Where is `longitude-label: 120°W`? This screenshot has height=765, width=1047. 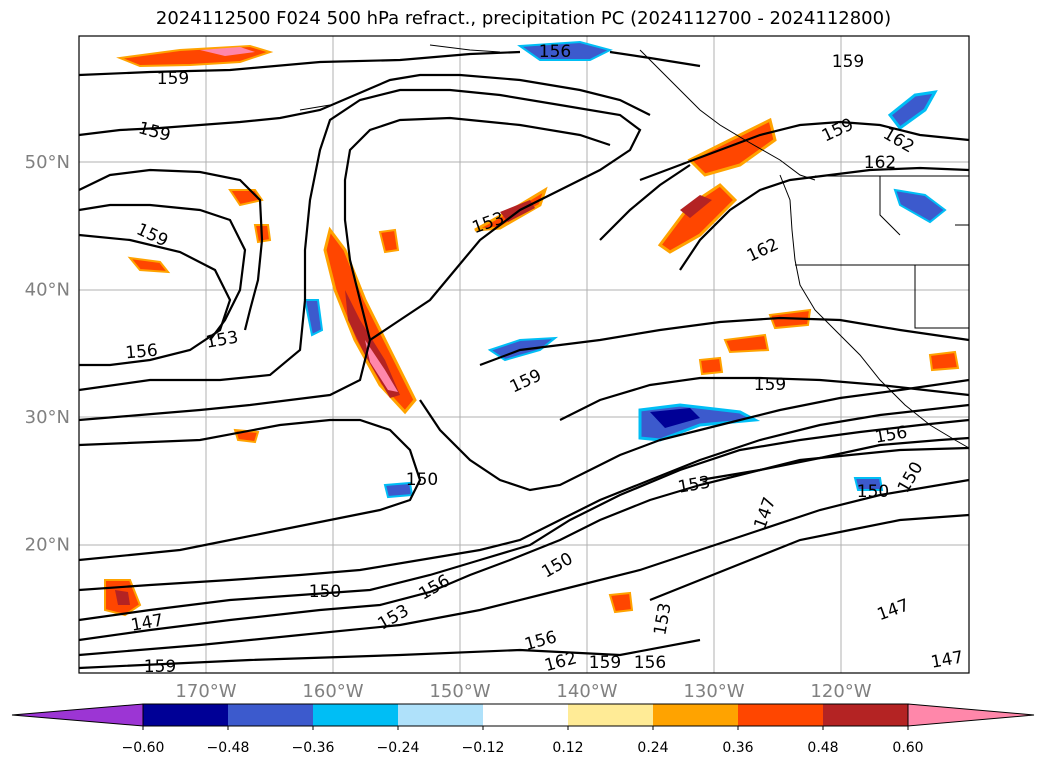 longitude-label: 120°W is located at coordinates (840, 691).